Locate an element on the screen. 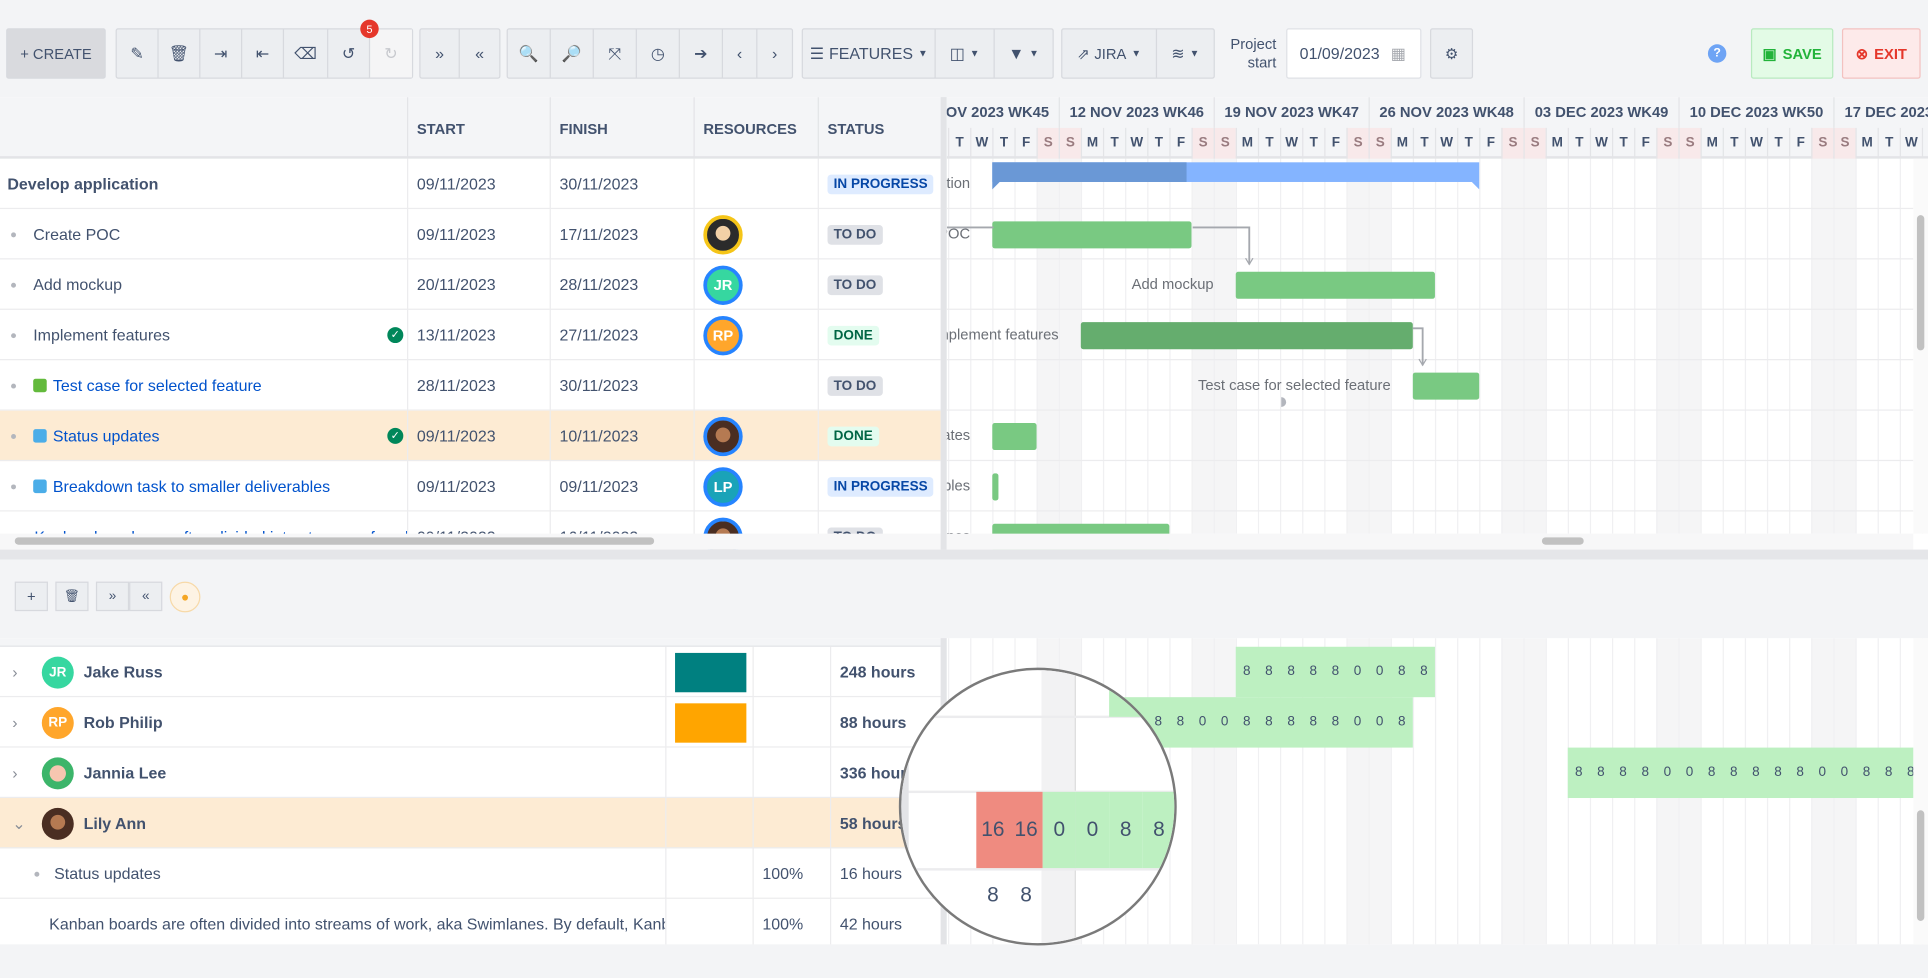 This screenshot has height=978, width=1928. task-name: Add mockup is located at coordinates (78, 284).